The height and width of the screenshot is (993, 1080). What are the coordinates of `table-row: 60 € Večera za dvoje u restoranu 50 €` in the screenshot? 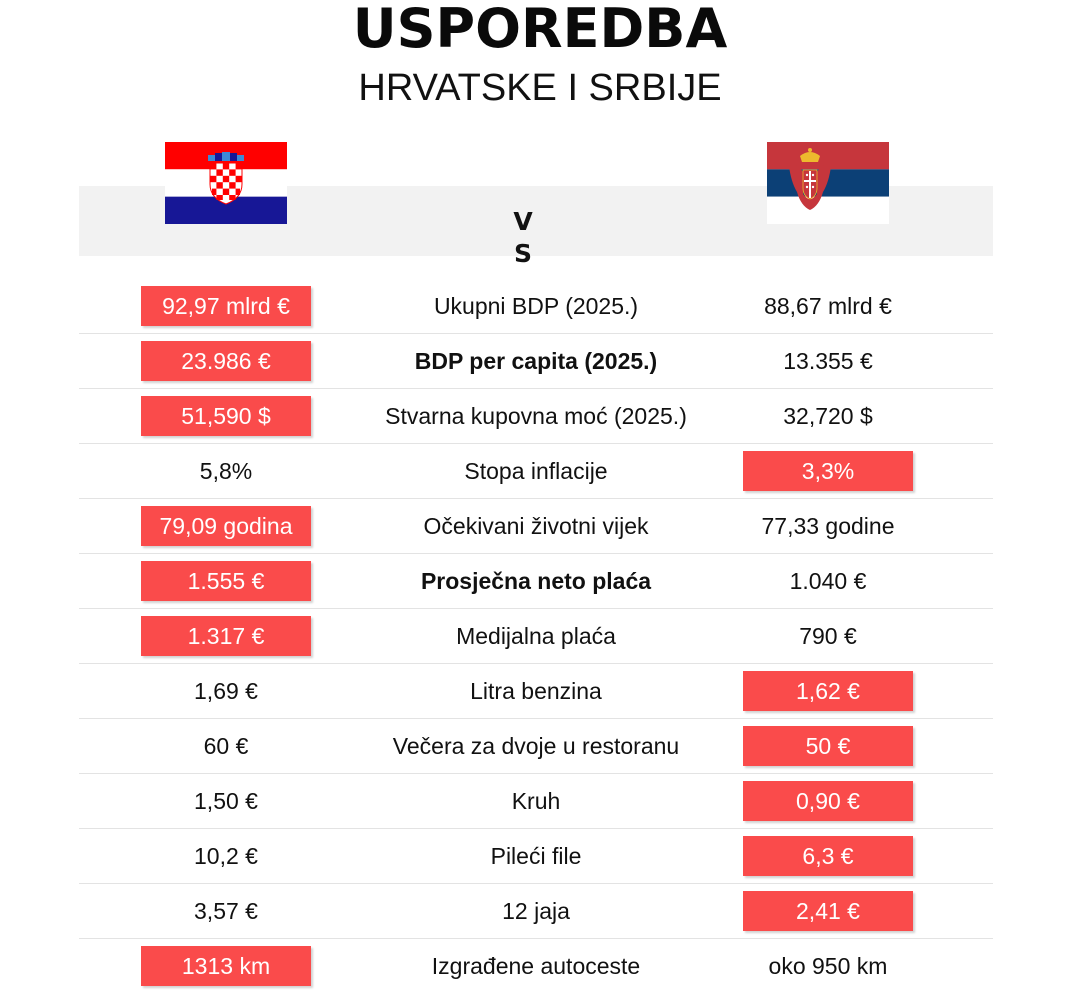 It's located at (536, 746).